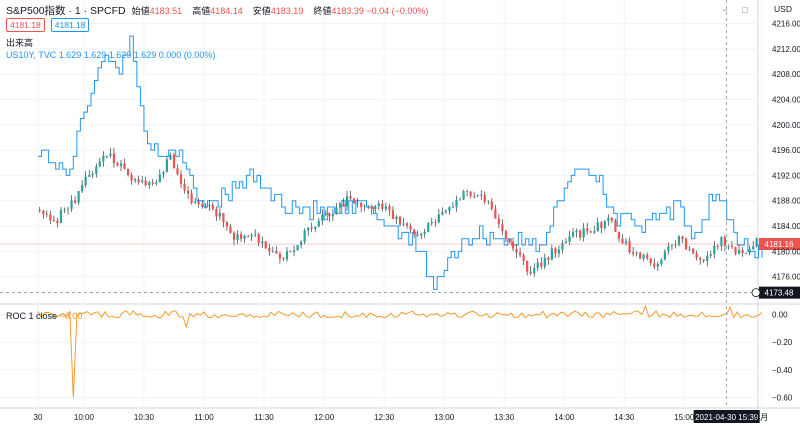 This screenshot has width=800, height=426. What do you see at coordinates (144, 417) in the screenshot?
I see `time-tick-label: 10:30` at bounding box center [144, 417].